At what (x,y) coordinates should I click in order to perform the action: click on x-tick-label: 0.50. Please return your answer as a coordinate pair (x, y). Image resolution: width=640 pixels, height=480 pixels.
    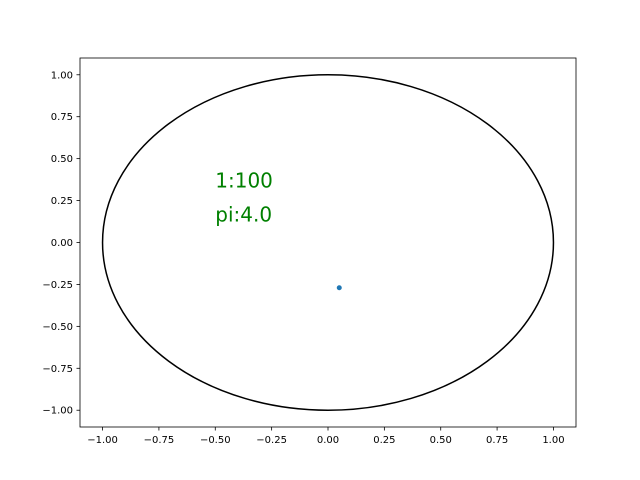
    Looking at the image, I should click on (441, 440).